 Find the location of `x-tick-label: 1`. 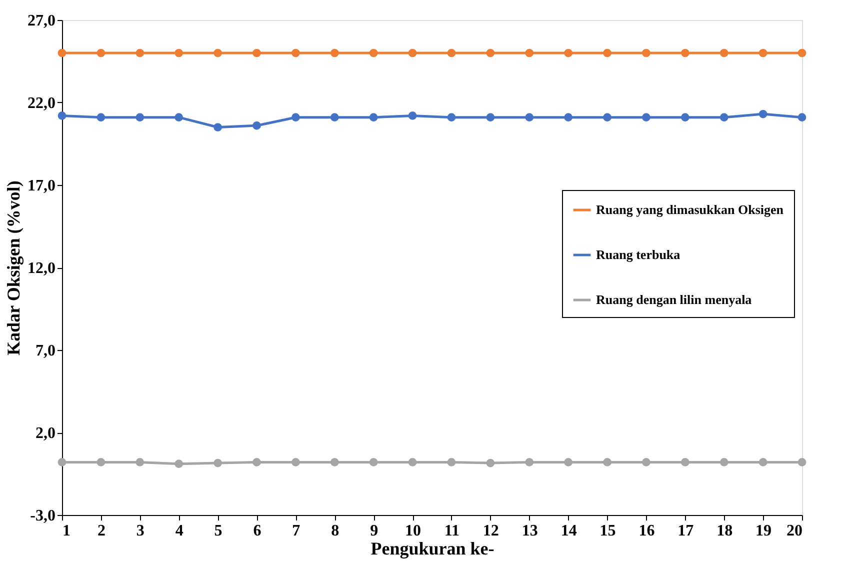

x-tick-label: 1 is located at coordinates (66, 531).